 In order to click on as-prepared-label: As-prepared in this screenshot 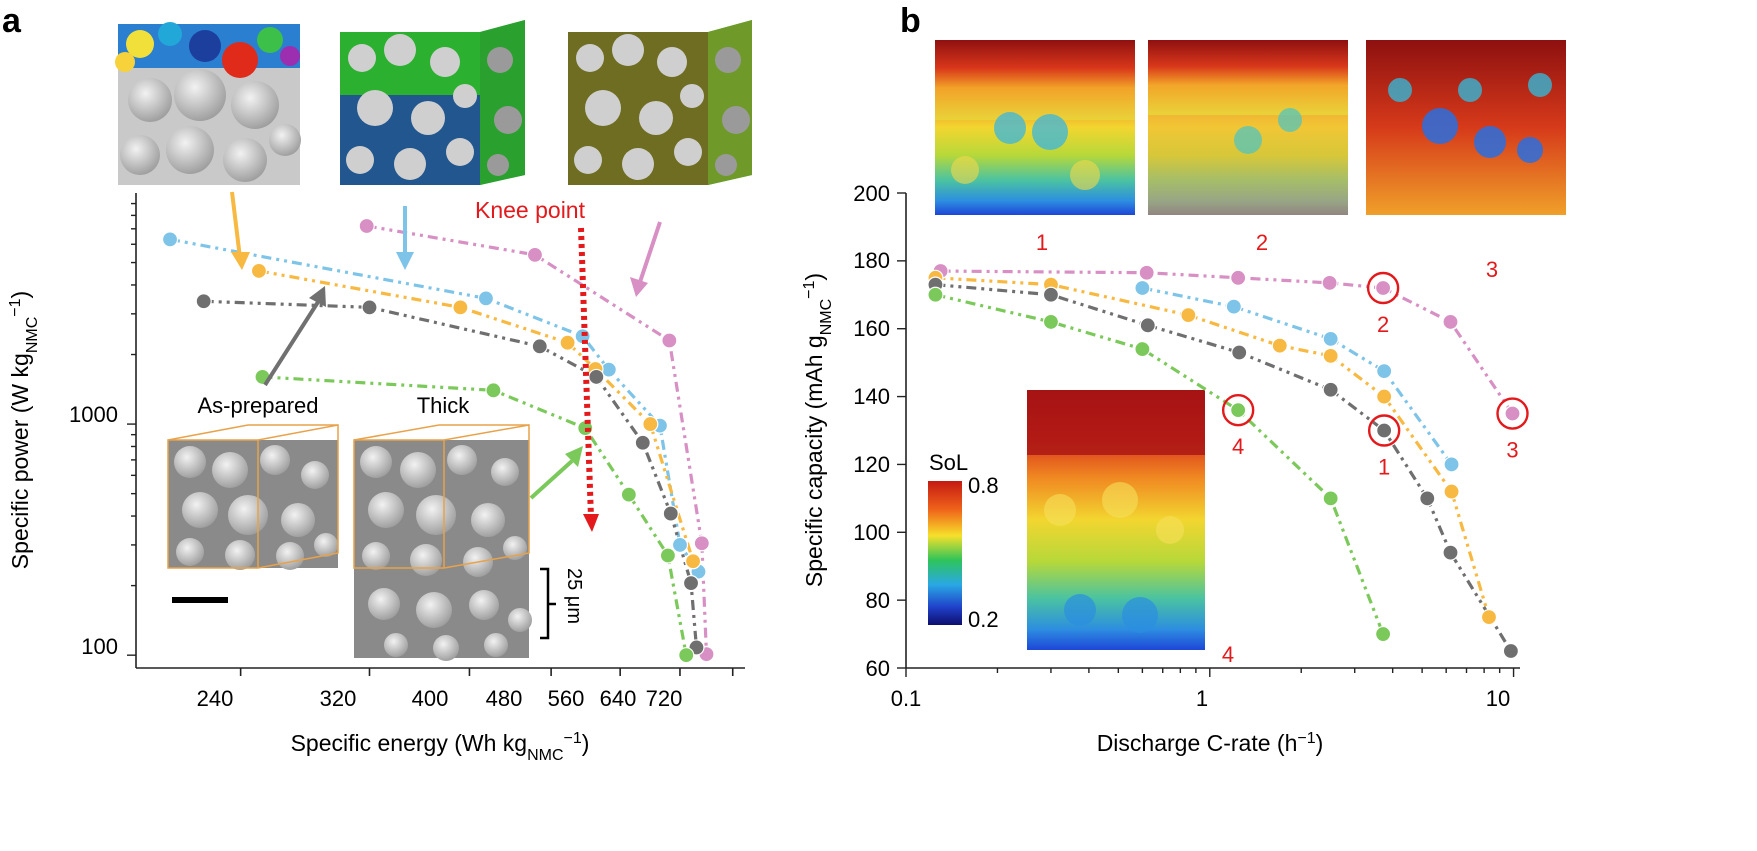, I will do `click(257, 405)`.